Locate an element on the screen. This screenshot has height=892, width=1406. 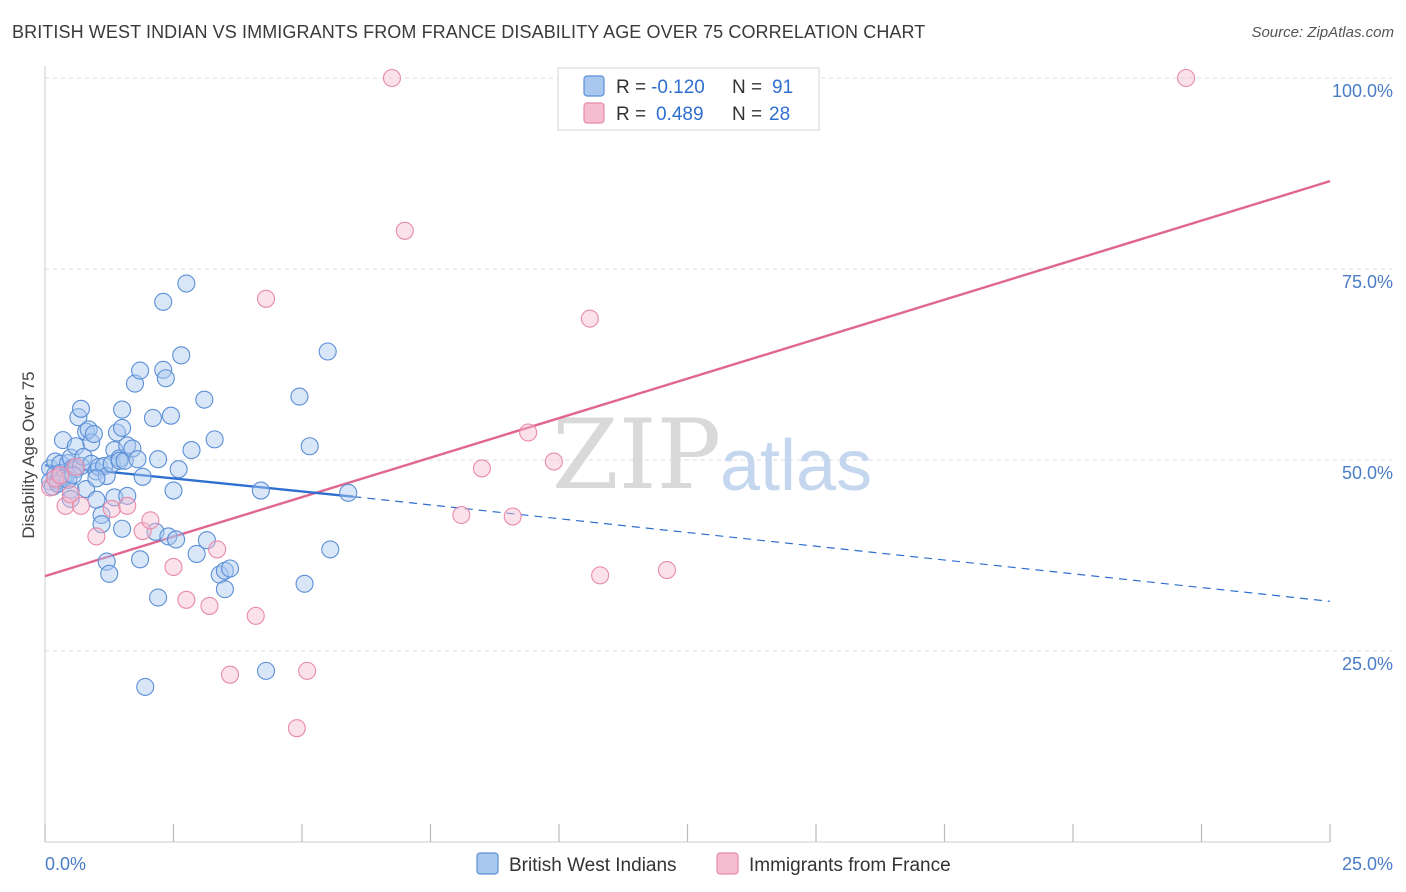
legend-n-value-blue: 91 is located at coordinates (782, 87).